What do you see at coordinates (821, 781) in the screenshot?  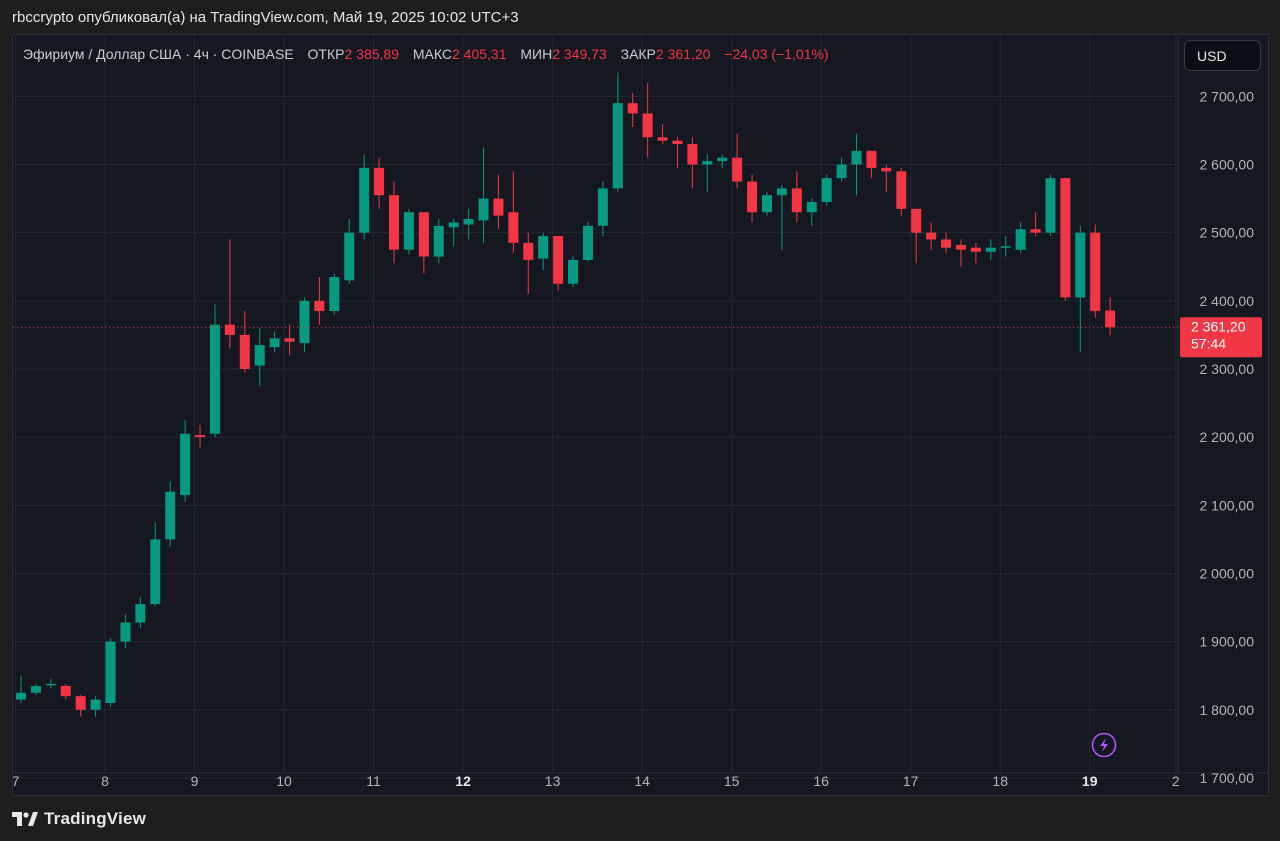 I see `time-tick-label: 16` at bounding box center [821, 781].